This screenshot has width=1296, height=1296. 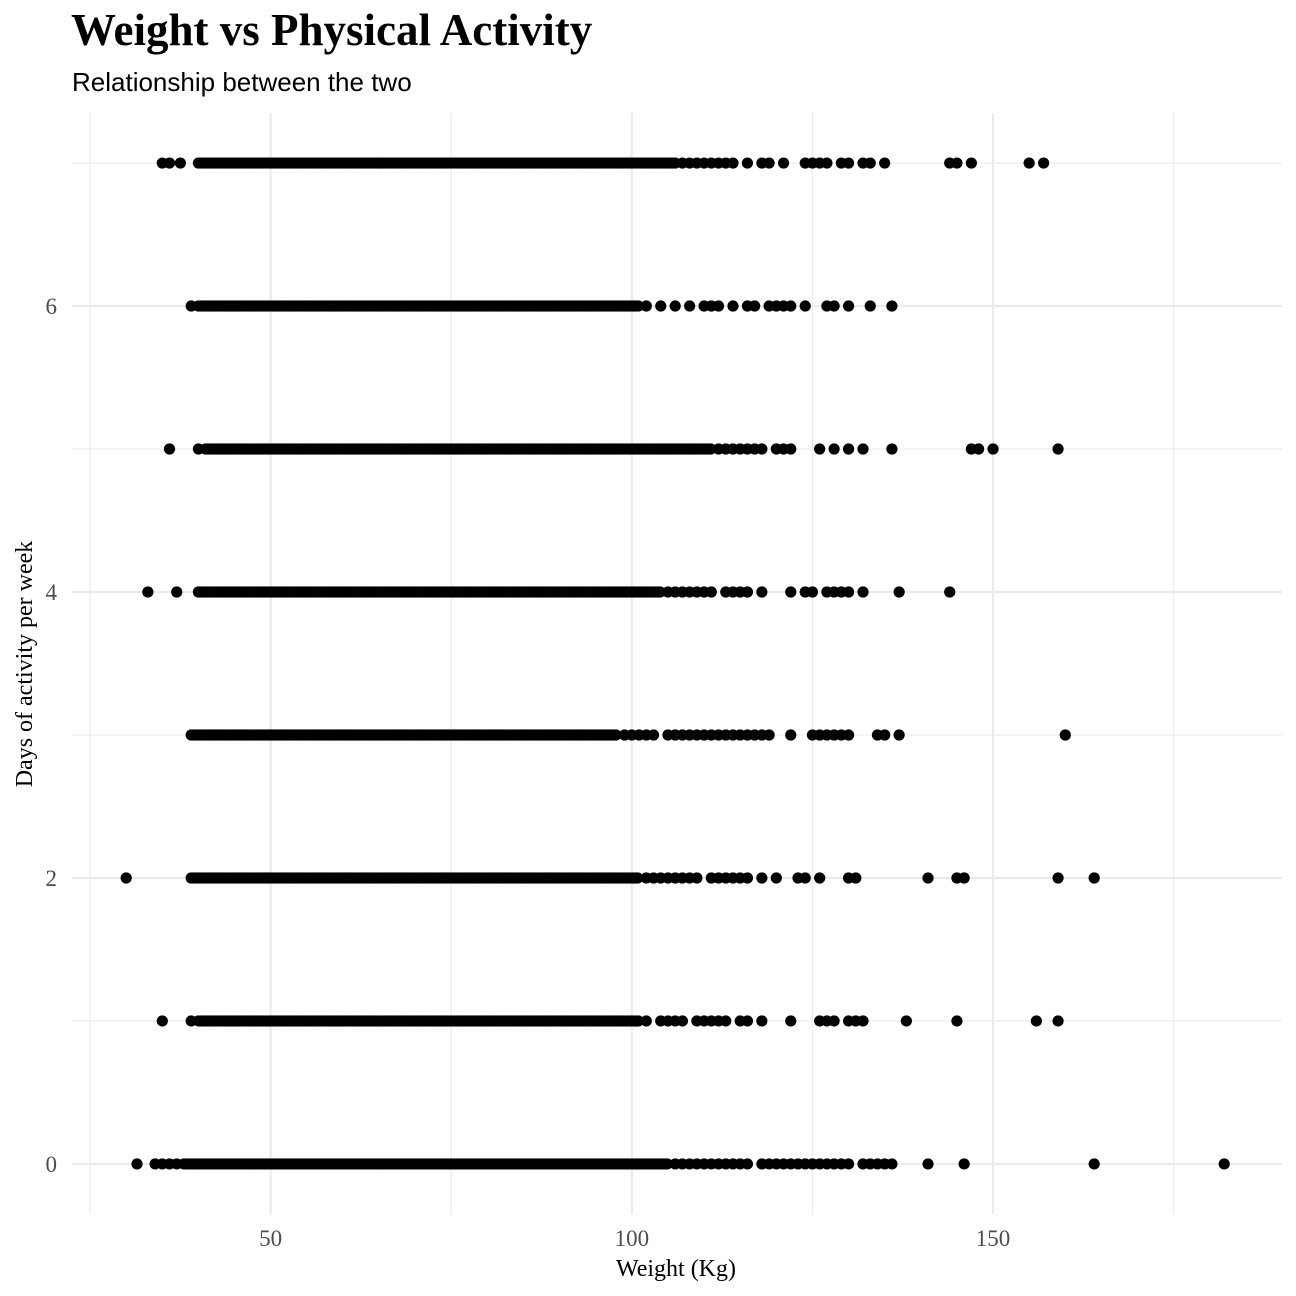 I want to click on chart-subtitle: Relationship between the two, so click(x=242, y=82).